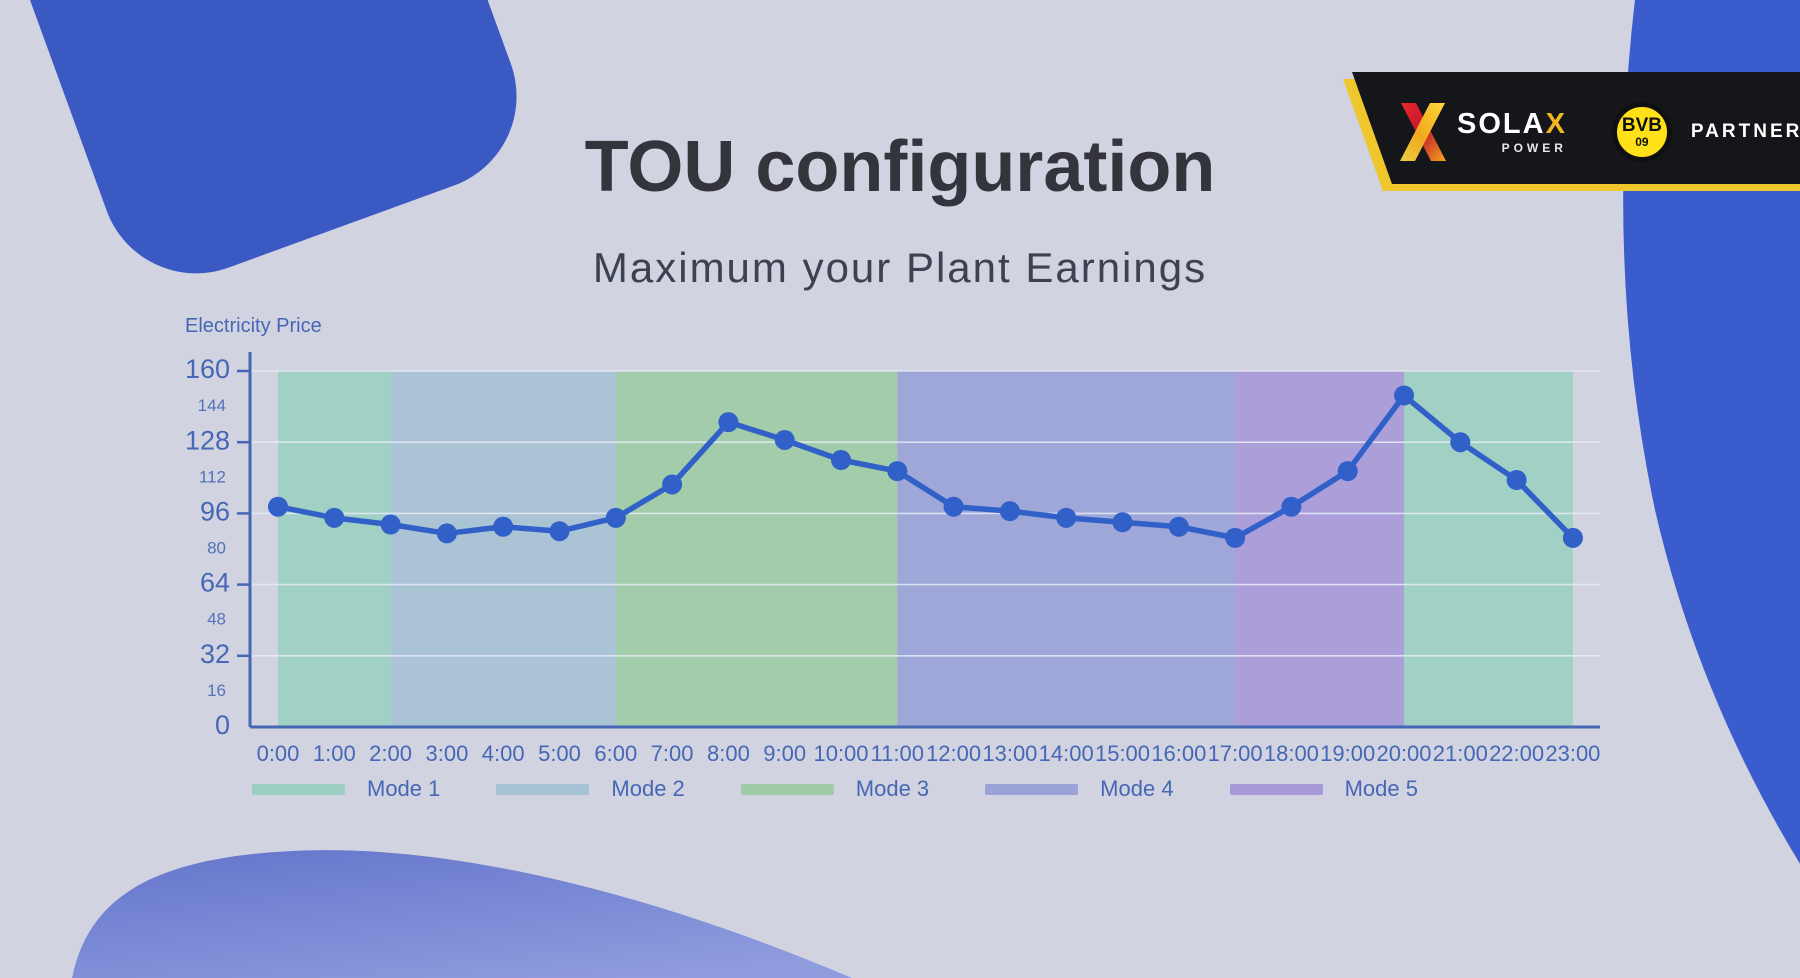 The width and height of the screenshot is (1800, 978). Describe the element at coordinates (1235, 753) in the screenshot. I see `x-tick-label-17:00: 17:00` at that location.